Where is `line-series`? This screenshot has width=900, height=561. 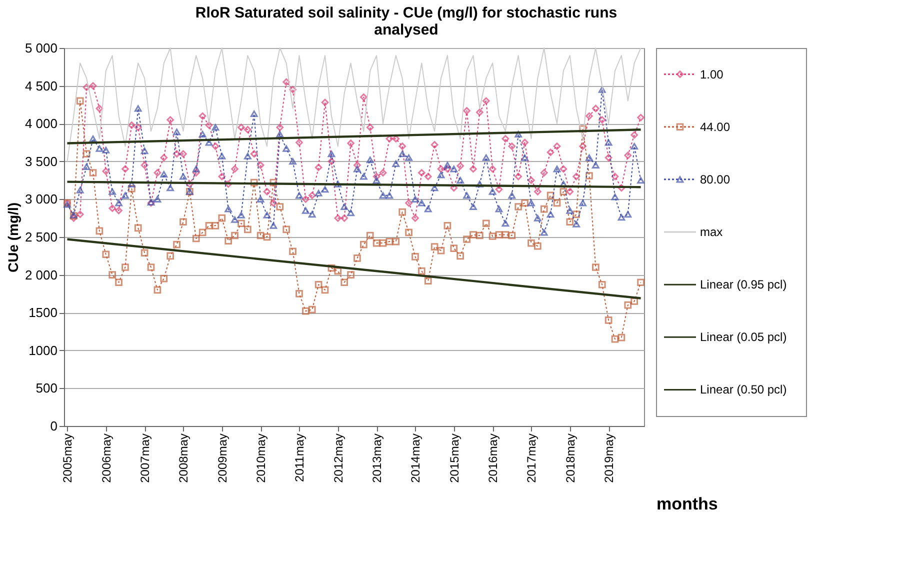
line-series is located at coordinates (354, 105).